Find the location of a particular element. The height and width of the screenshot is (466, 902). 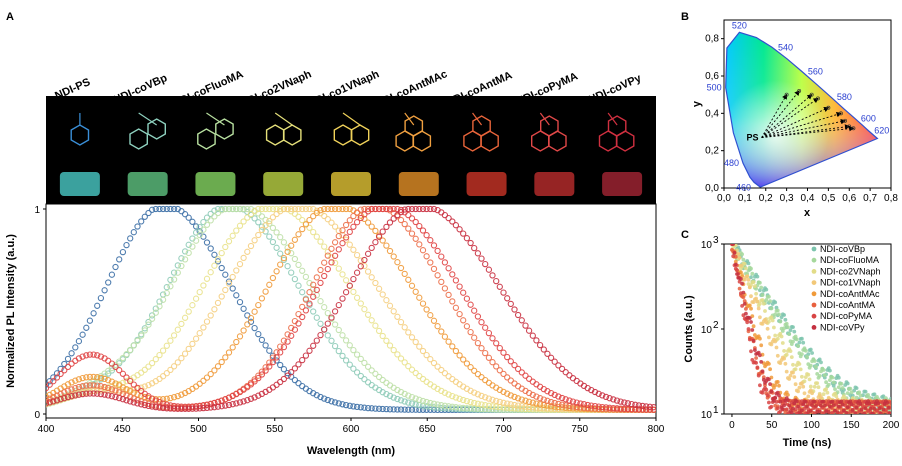

x-tick-label: 500 is located at coordinates (198, 429).